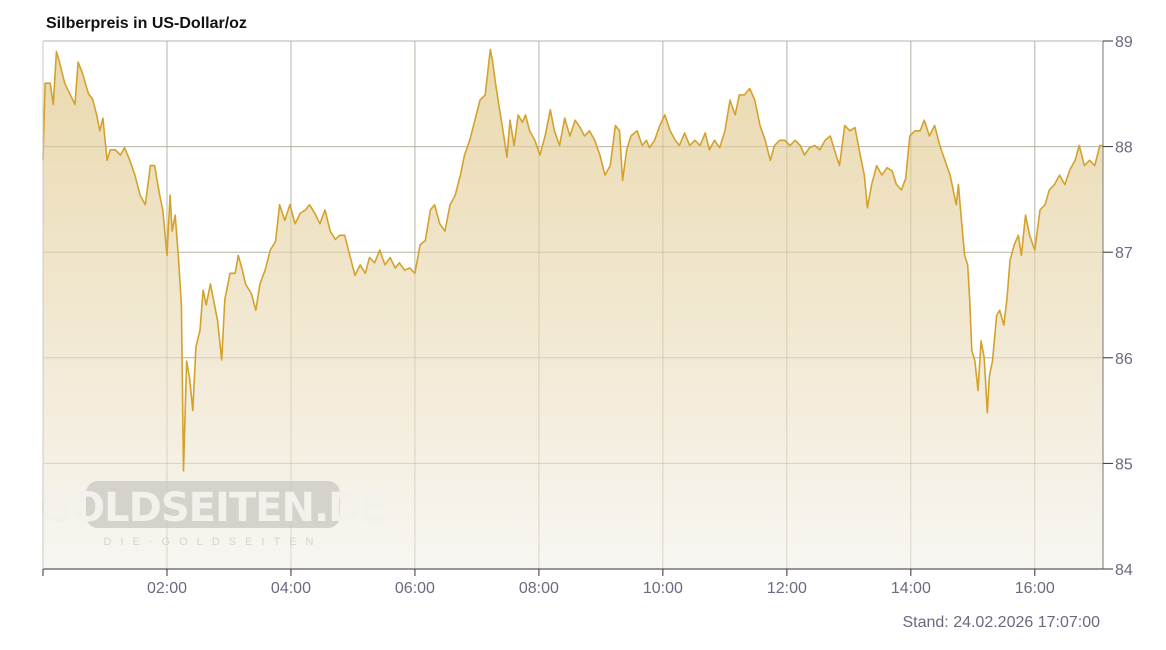 Image resolution: width=1166 pixels, height=650 pixels. Describe the element at coordinates (663, 588) in the screenshot. I see `x-tick-label: 10:00` at that location.